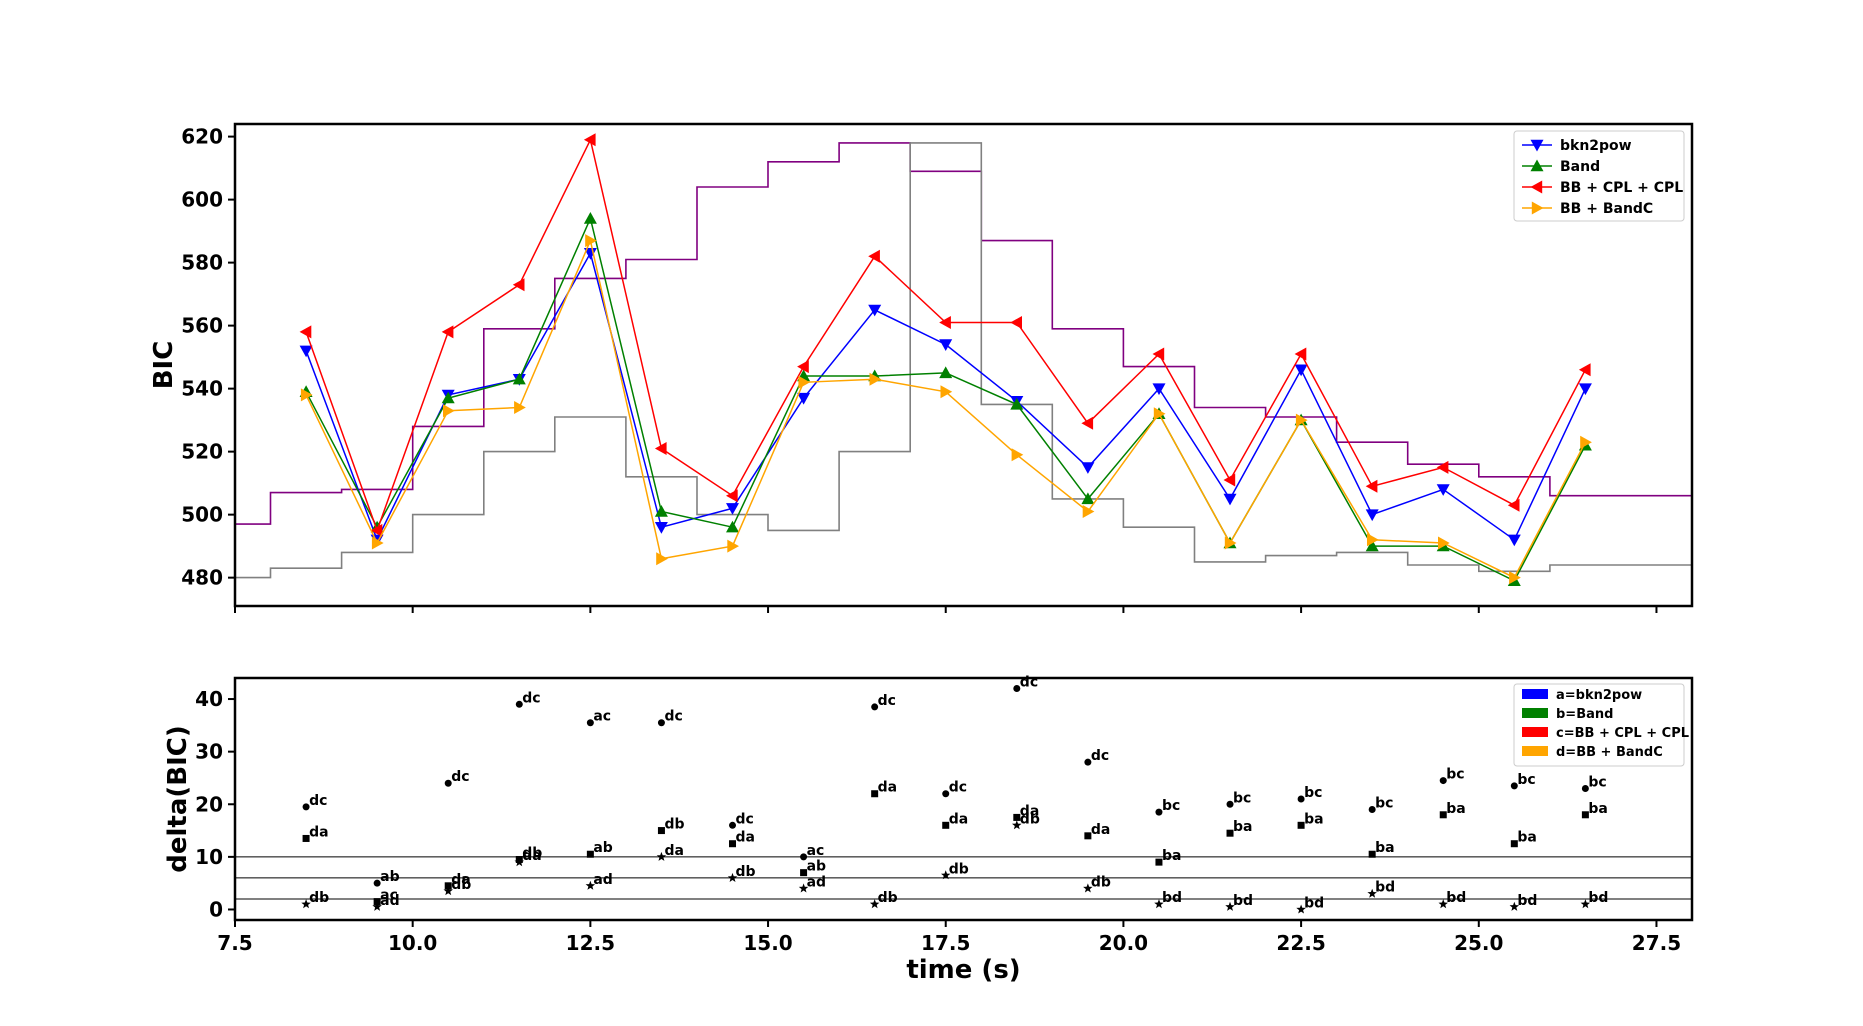 This screenshot has height=1026, width=1863. Describe the element at coordinates (519, 378) in the screenshot. I see `series-1-point` at that location.